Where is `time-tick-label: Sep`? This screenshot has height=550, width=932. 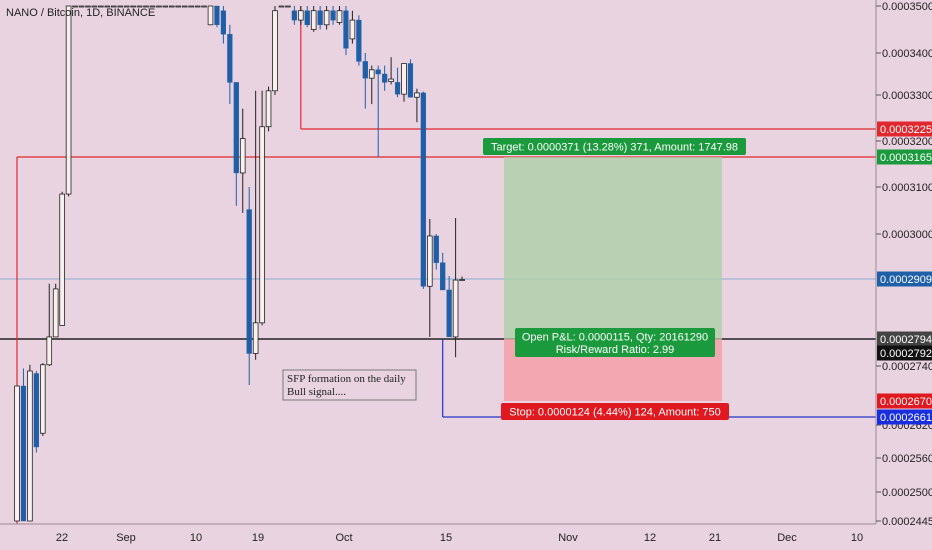 time-tick-label: Sep is located at coordinates (126, 538).